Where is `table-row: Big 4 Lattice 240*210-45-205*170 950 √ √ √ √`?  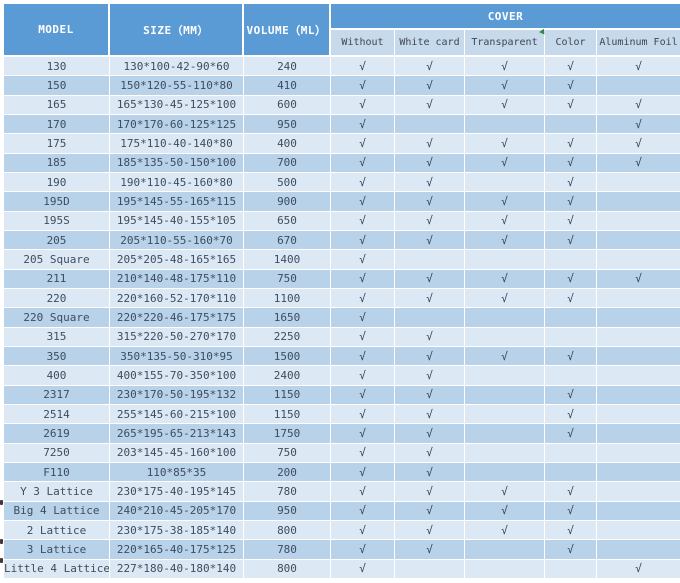
table-row: Big 4 Lattice 240*210-45-205*170 950 √ √ √ √ is located at coordinates (342, 511).